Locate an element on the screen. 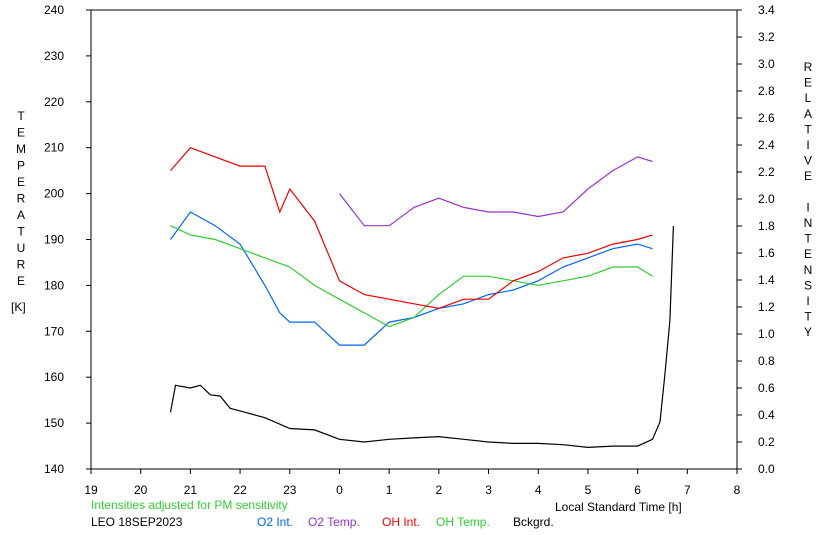  legend-item: OH Int. is located at coordinates (401, 522).